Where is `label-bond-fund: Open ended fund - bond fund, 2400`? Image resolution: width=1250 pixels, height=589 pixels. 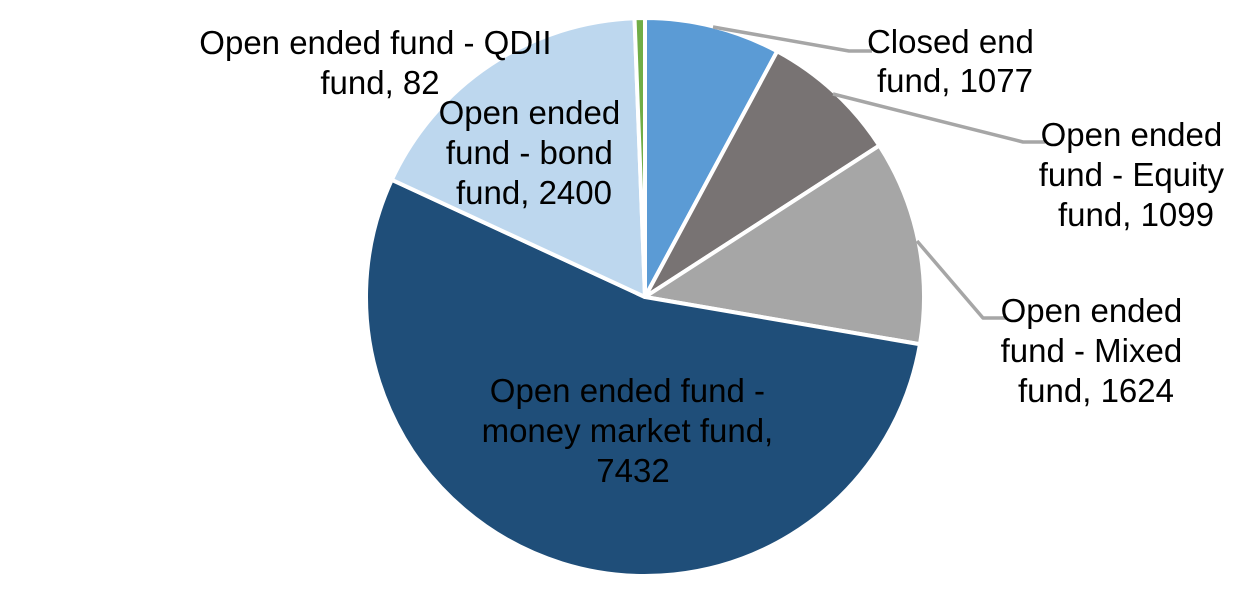 label-bond-fund: Open ended fund - bond fund, 2400 is located at coordinates (534, 152).